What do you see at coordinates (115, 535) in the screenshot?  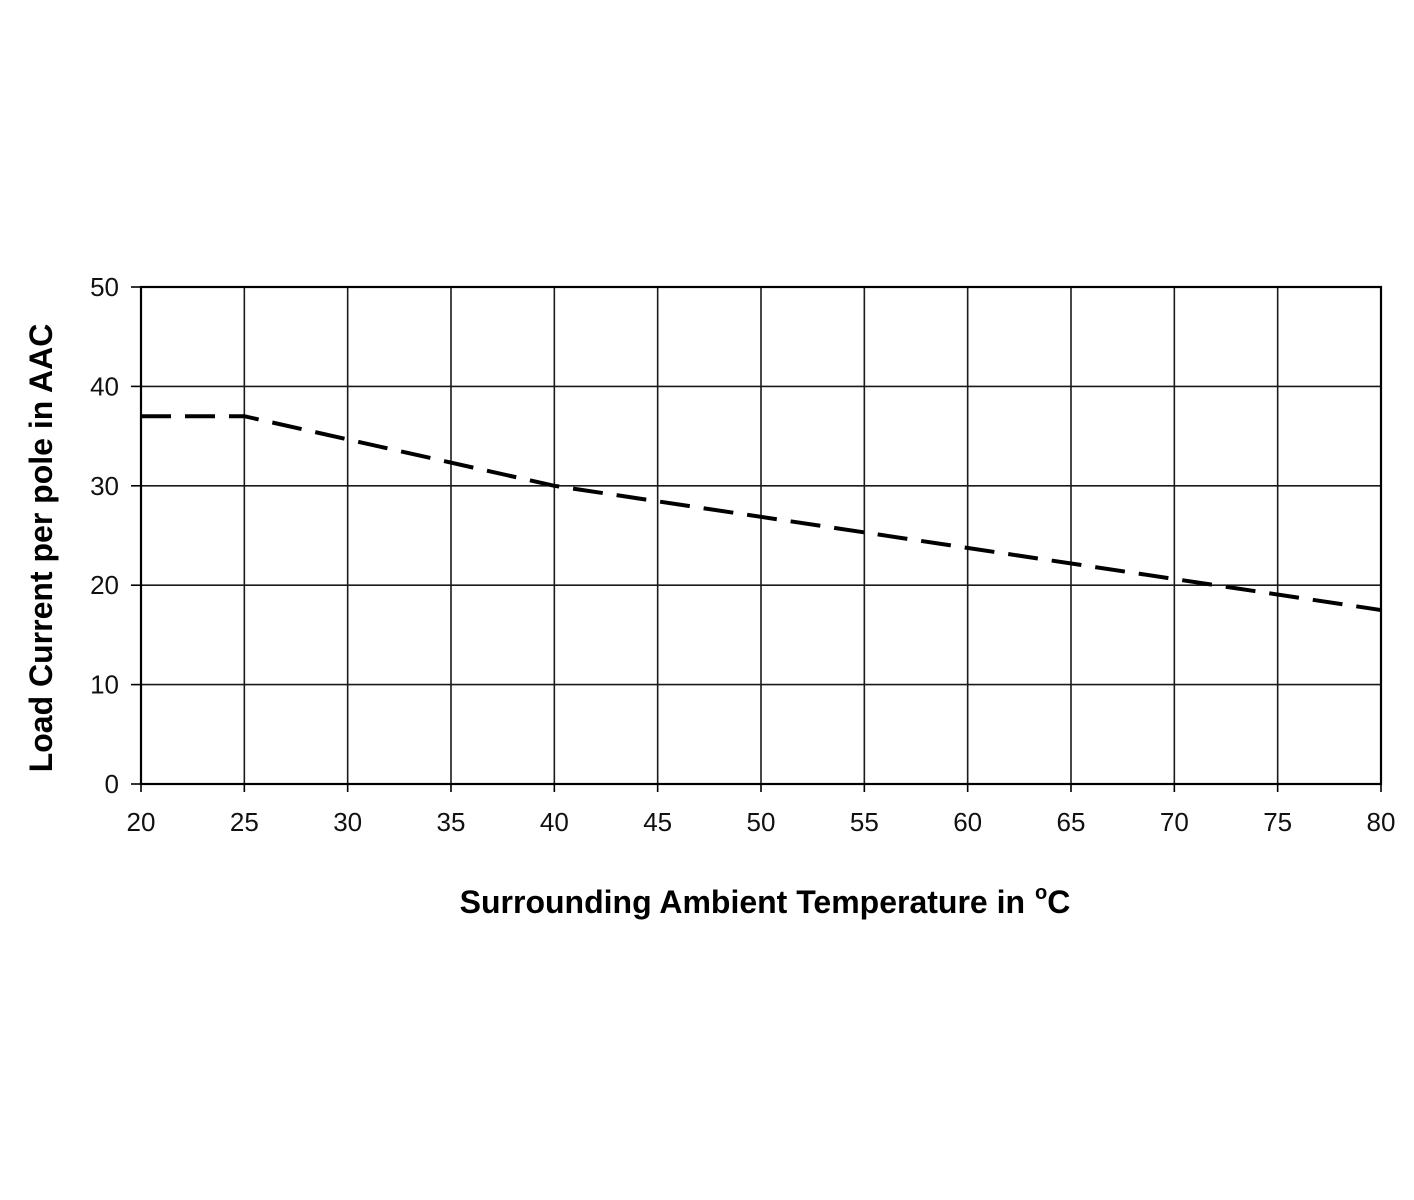 I see `y-axis-ticks: 0 10 20 30 40 50` at bounding box center [115, 535].